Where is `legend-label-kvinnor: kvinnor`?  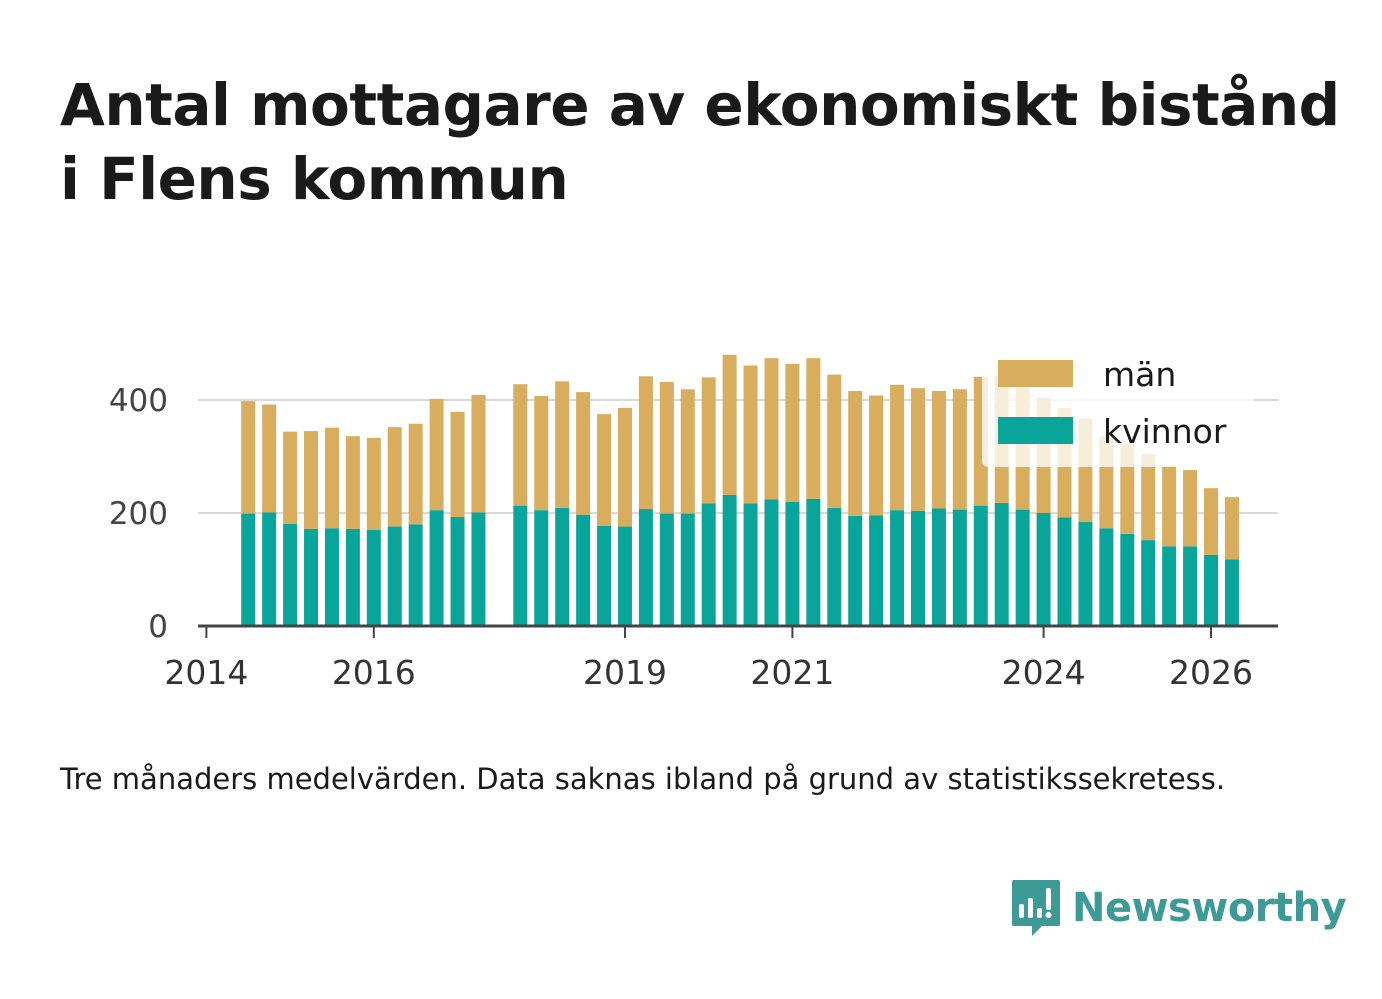
legend-label-kvinnor: kvinnor is located at coordinates (1165, 431).